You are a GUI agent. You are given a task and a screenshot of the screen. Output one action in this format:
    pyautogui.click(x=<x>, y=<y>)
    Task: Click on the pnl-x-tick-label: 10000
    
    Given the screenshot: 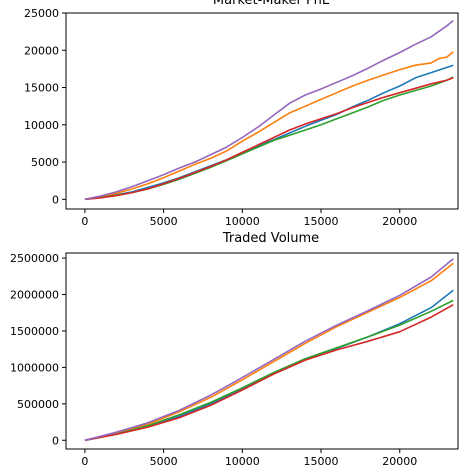 What is the action you would take?
    pyautogui.click(x=242, y=221)
    